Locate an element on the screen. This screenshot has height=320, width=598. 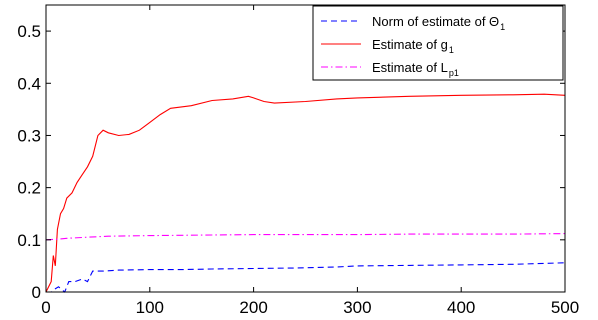
x-tick-label: 100 is located at coordinates (150, 307).